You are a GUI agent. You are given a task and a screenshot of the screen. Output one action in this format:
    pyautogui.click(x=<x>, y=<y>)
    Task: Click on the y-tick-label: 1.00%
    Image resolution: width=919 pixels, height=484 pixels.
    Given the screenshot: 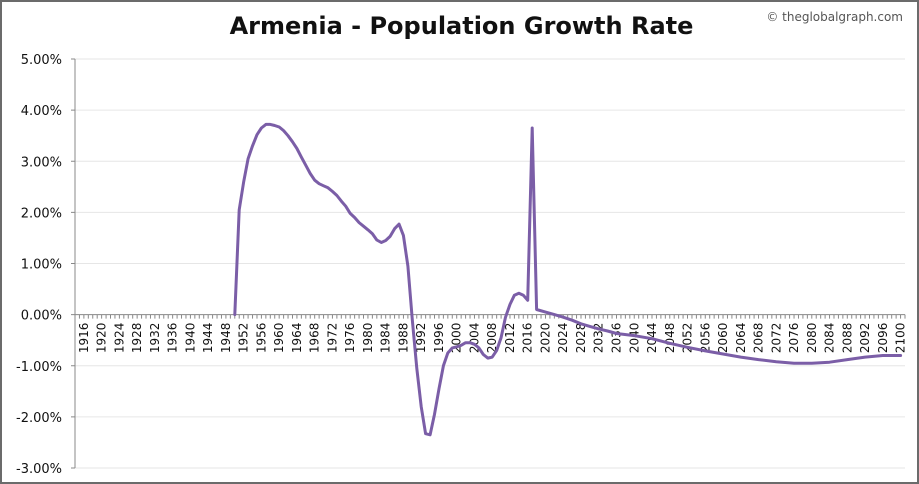 What is the action you would take?
    pyautogui.click(x=41, y=265)
    